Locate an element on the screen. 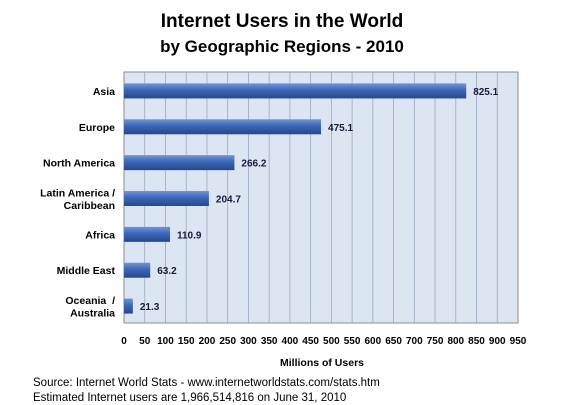 This screenshot has width=563, height=405. data-label: 204.7 is located at coordinates (228, 200).